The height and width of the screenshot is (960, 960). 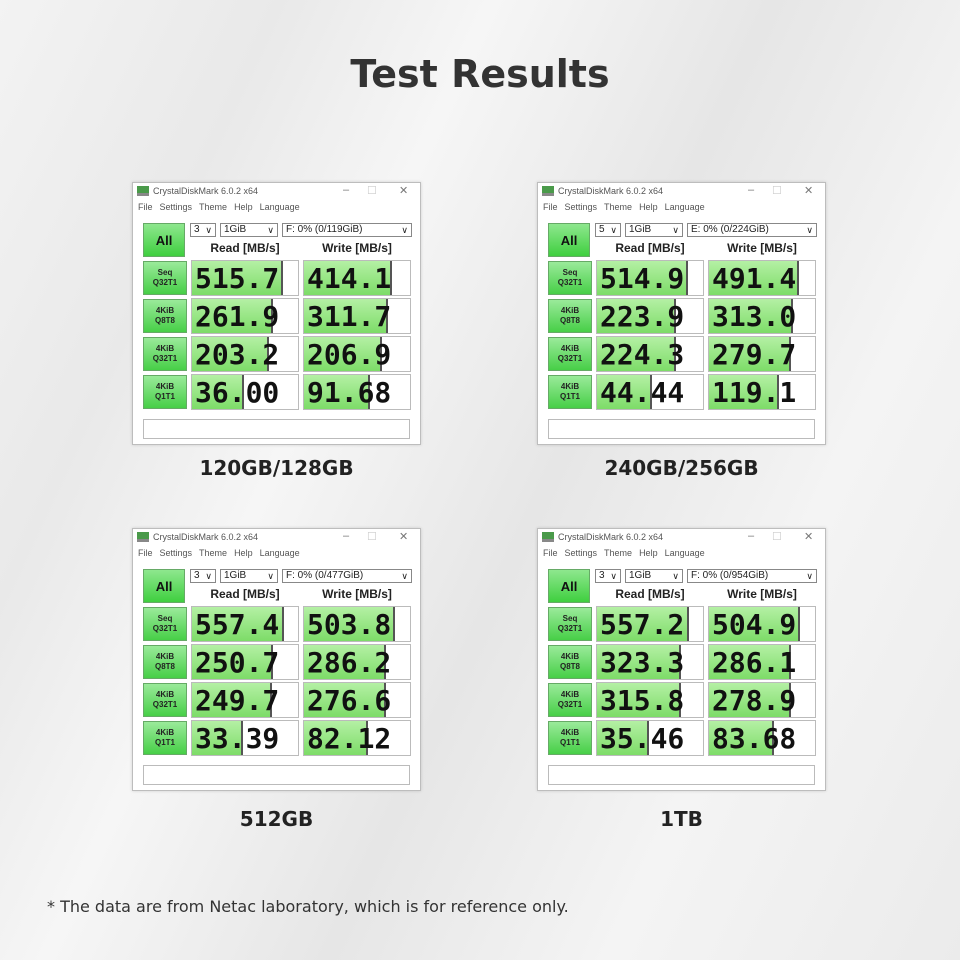 What do you see at coordinates (357, 662) in the screenshot?
I see `write-result: 286.2` at bounding box center [357, 662].